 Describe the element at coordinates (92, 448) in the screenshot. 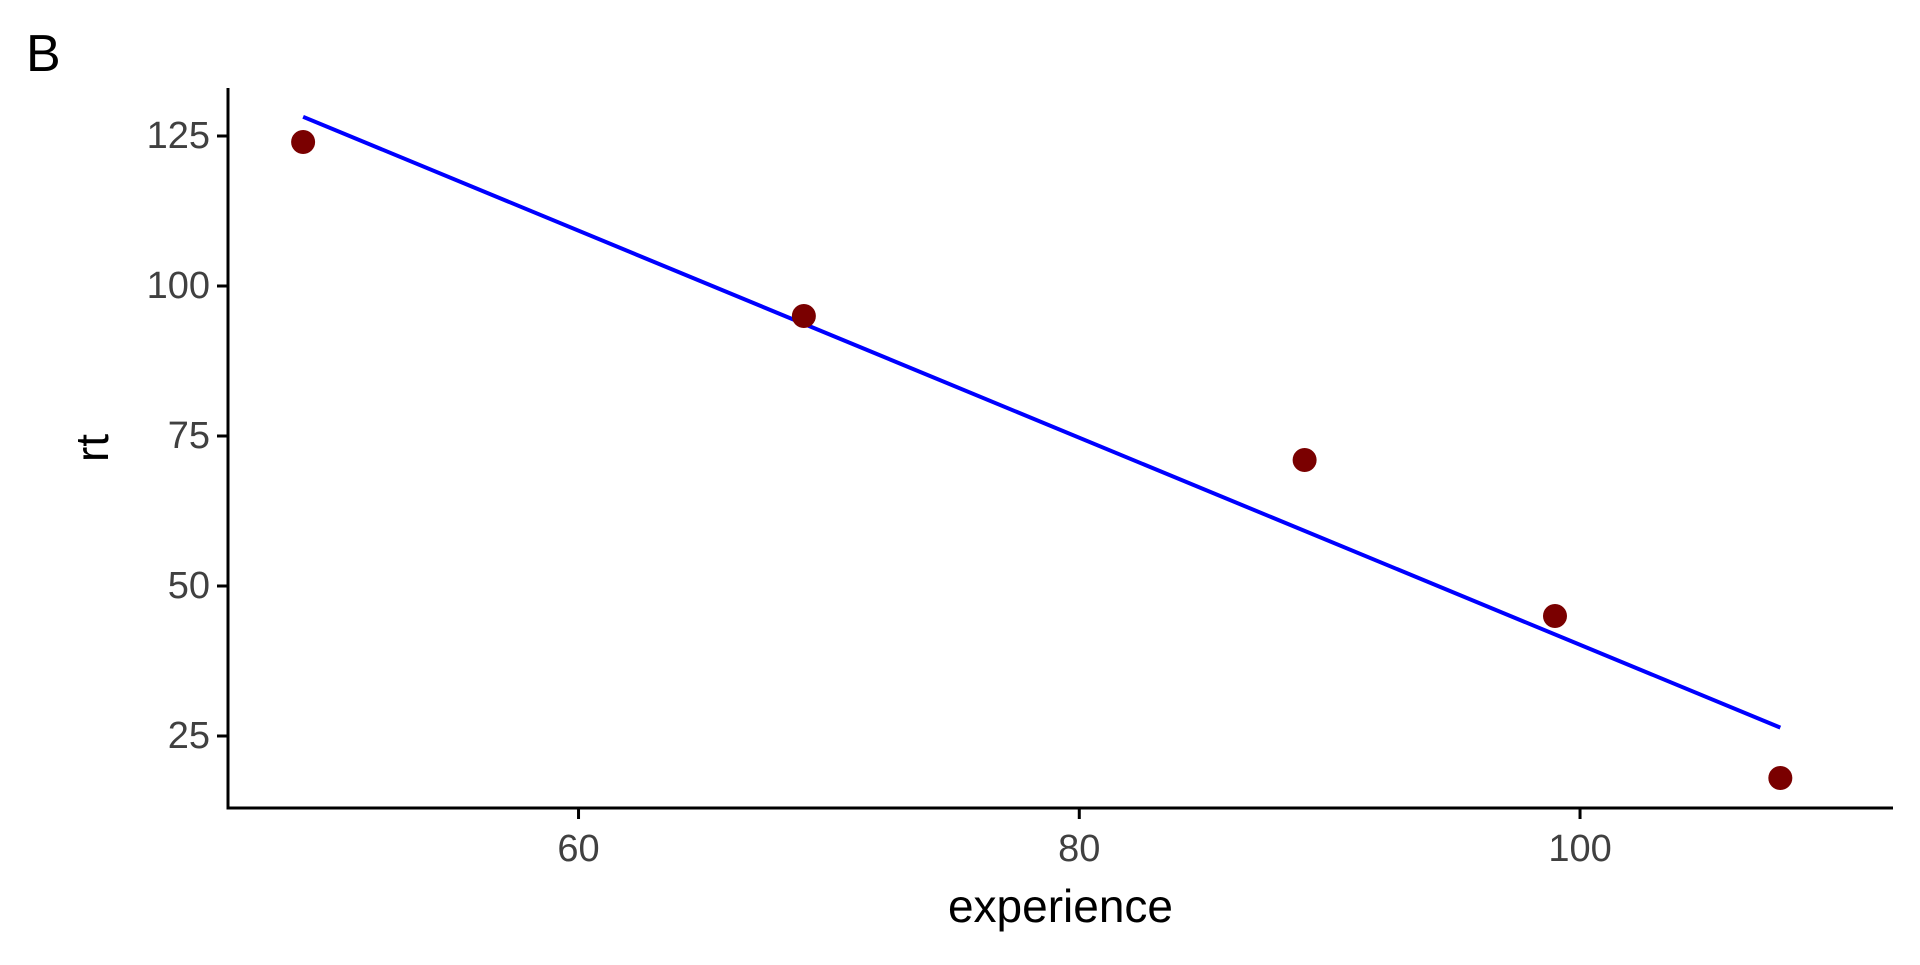

I see `y-axis-title: rt` at that location.